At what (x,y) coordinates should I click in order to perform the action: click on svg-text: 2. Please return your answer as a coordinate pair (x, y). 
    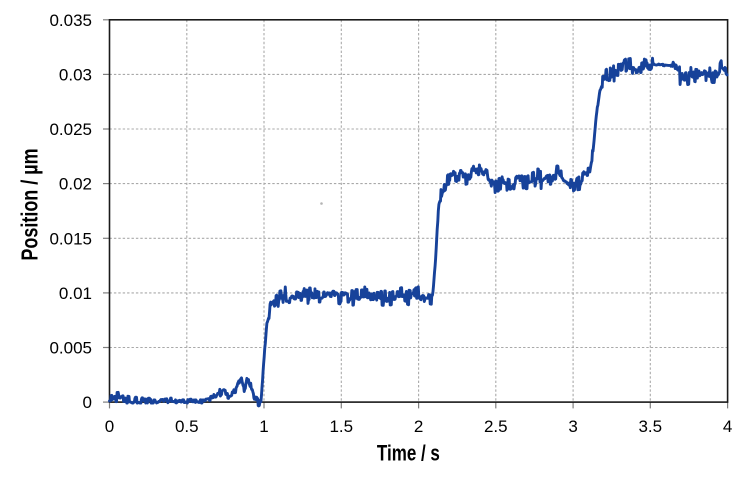
    Looking at the image, I should click on (418, 426).